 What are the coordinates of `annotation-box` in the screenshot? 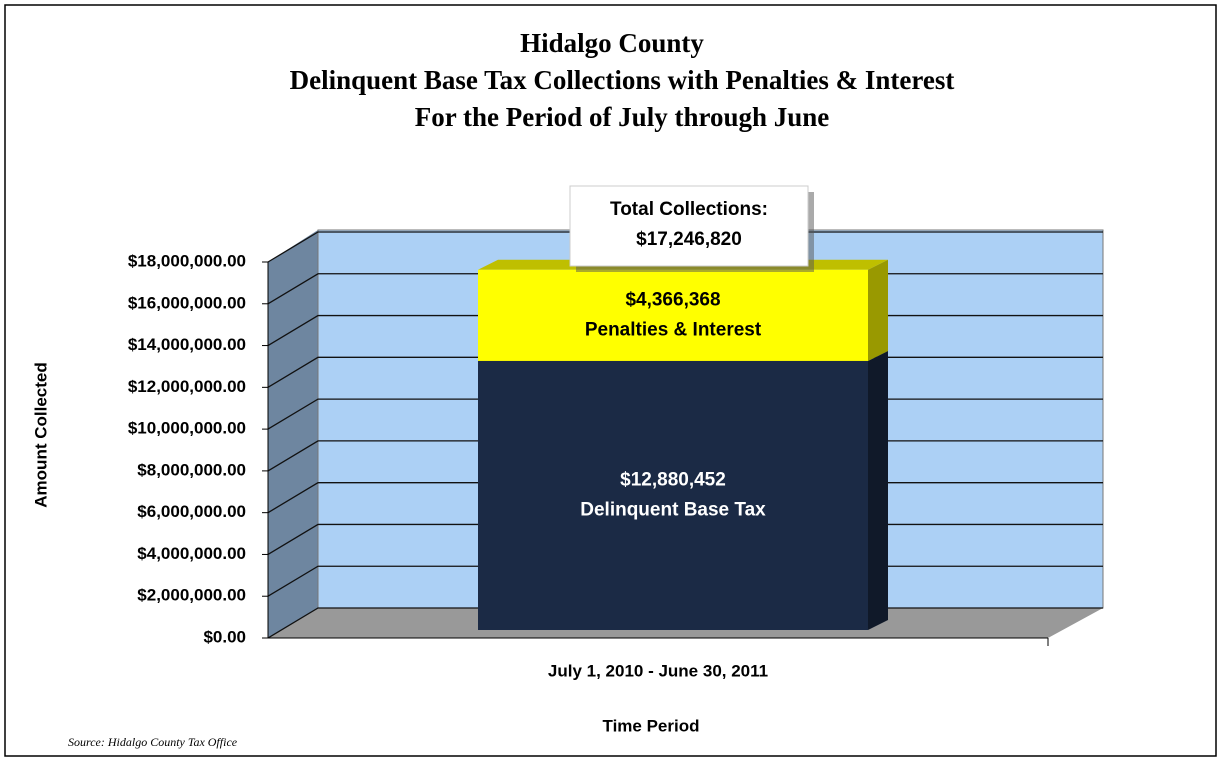 It's located at (689, 226).